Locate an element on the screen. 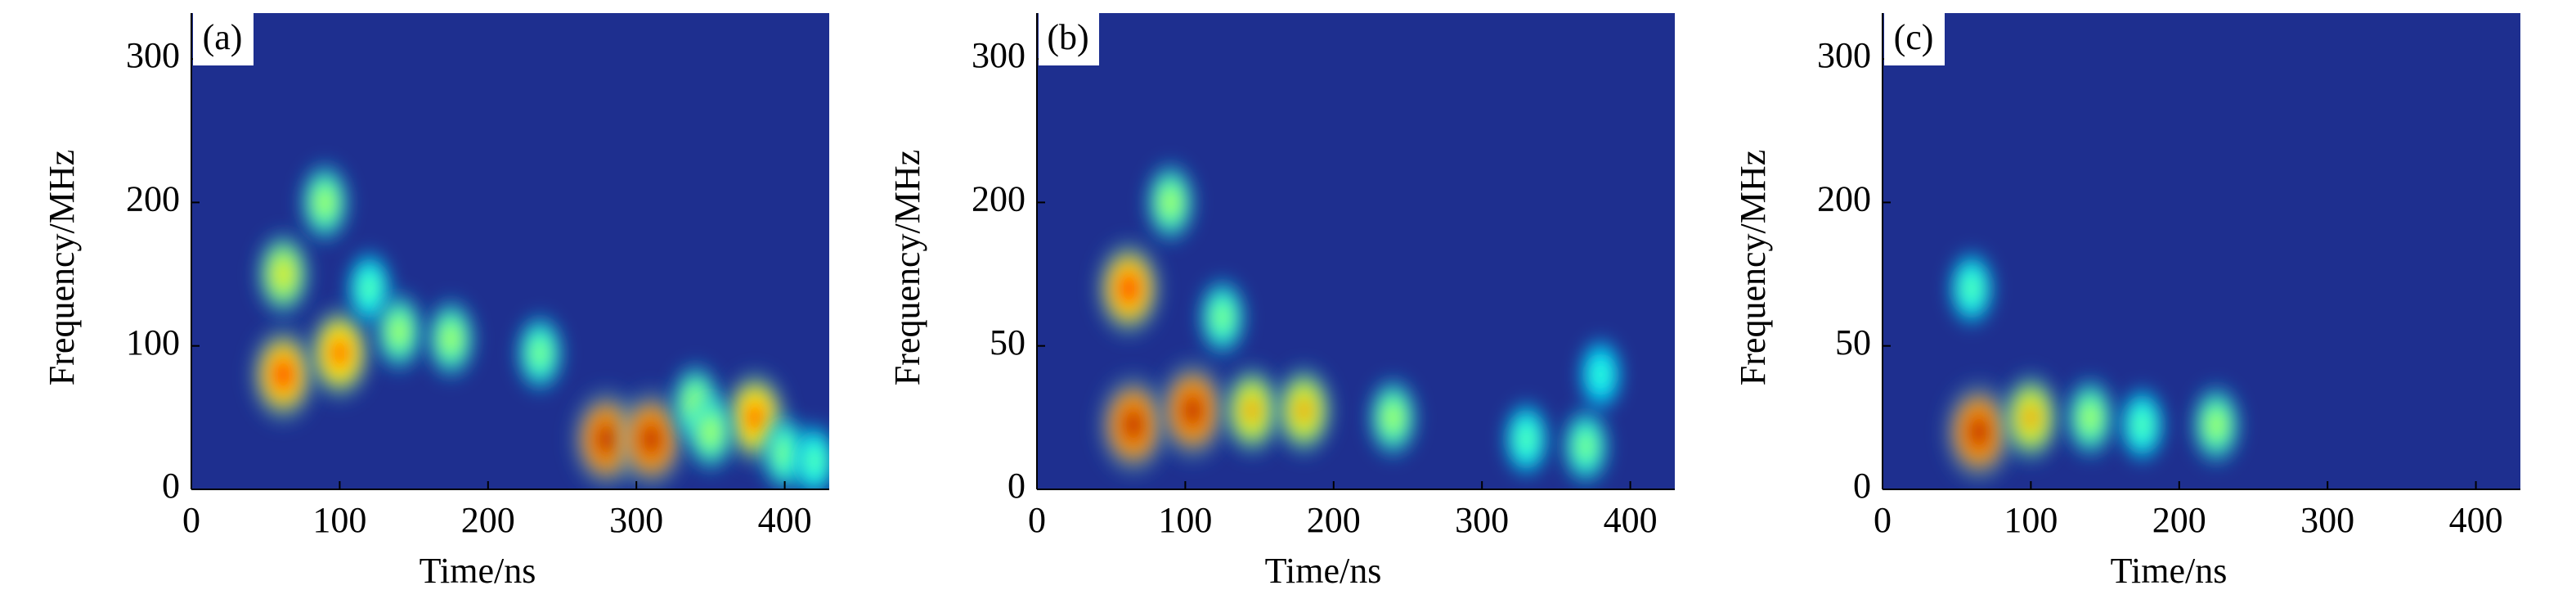 Image resolution: width=2576 pixels, height=608 pixels. panel-label: (b) is located at coordinates (1067, 37).